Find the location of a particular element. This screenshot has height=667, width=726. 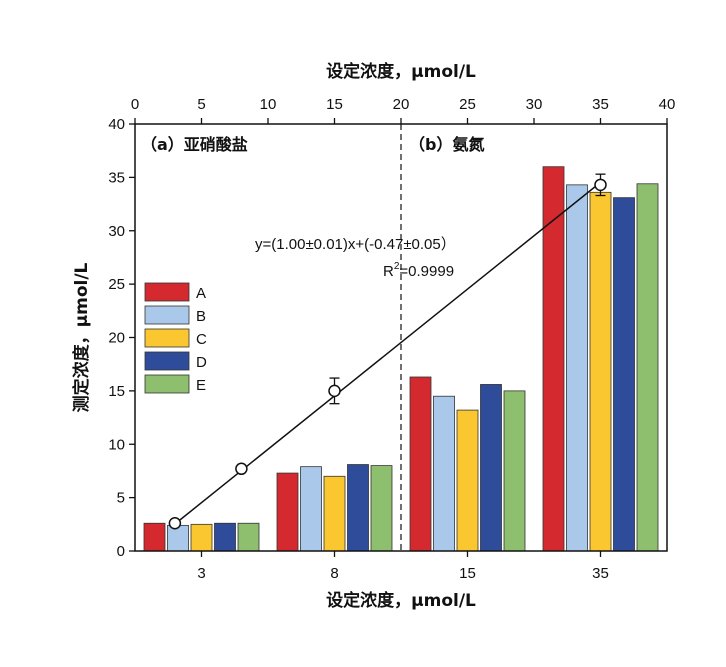

y-tick-label: 10 is located at coordinates (116, 444).